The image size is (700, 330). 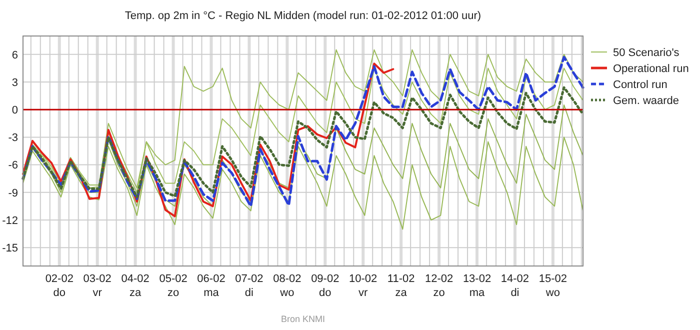 I want to click on x-tick-label: 15-02 wo, so click(x=553, y=286).